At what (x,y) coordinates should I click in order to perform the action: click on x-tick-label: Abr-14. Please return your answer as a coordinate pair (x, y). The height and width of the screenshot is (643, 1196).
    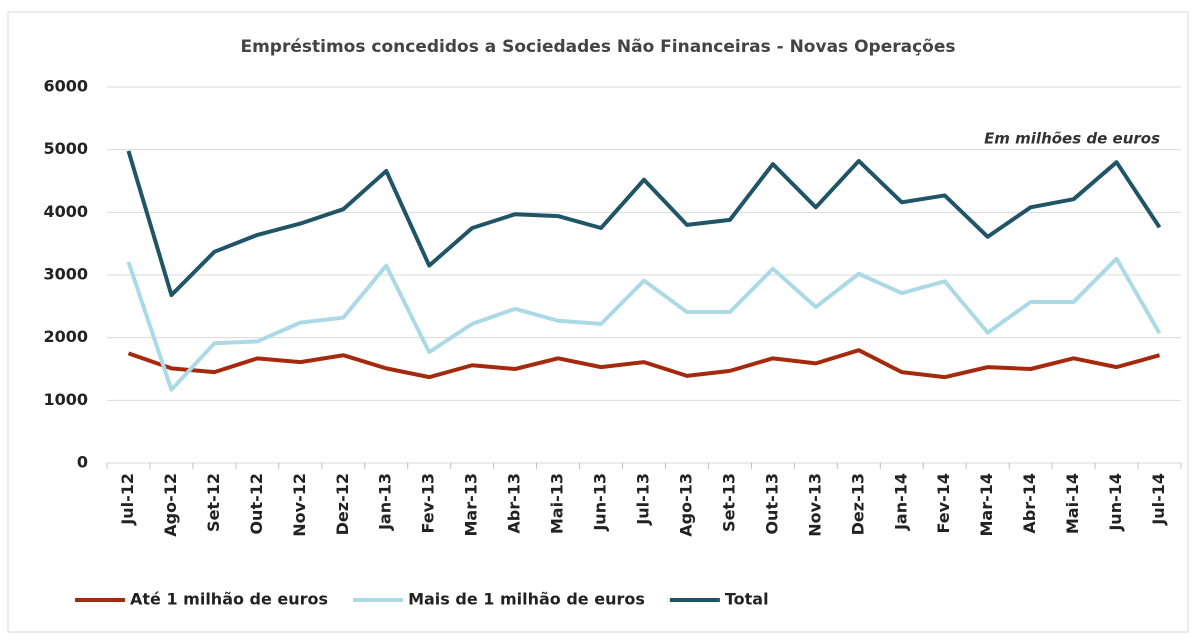
    Looking at the image, I should click on (1029, 503).